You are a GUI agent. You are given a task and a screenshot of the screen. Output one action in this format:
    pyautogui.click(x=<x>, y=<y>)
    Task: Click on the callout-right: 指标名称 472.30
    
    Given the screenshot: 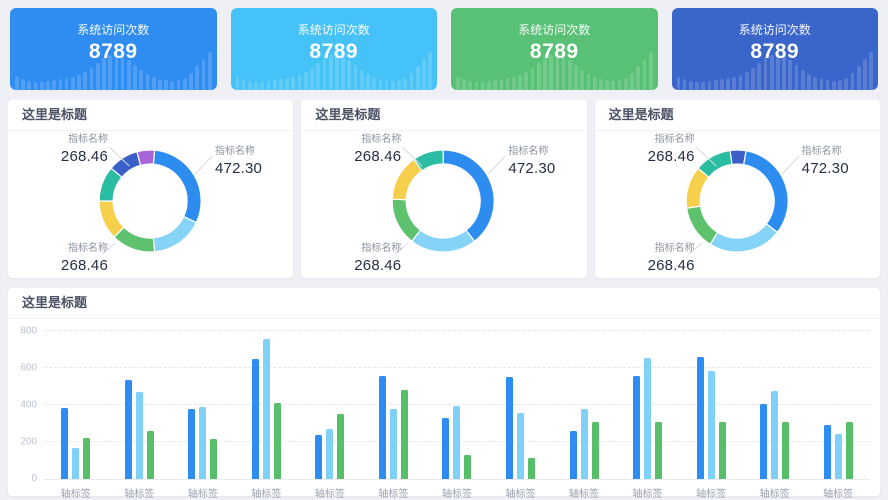 What is the action you would take?
    pyautogui.click(x=531, y=162)
    